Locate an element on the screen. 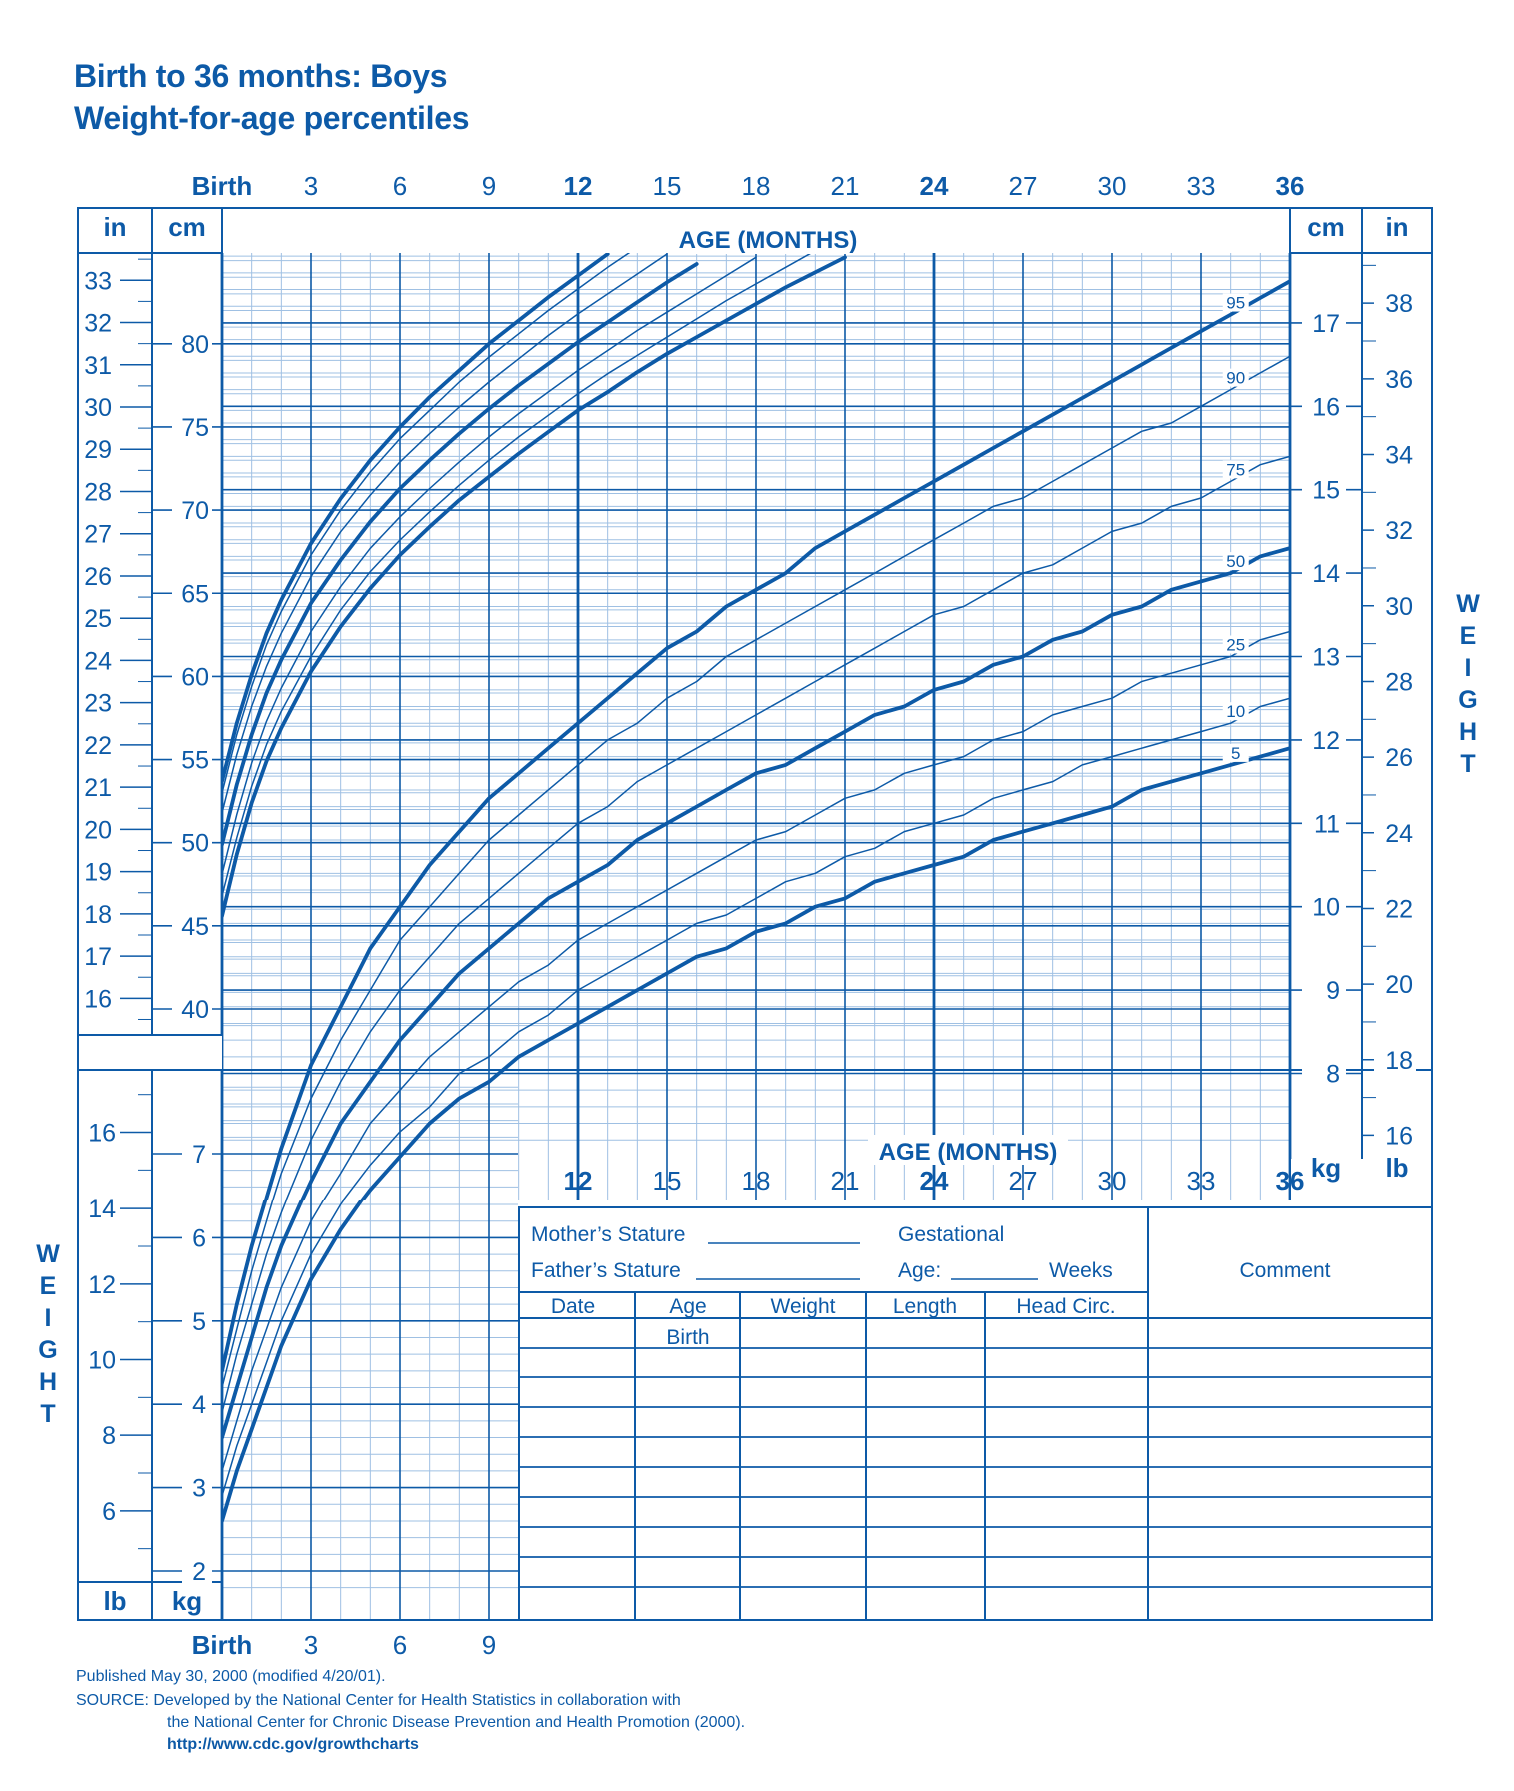  in-tick-label: 29 is located at coordinates (98, 450).